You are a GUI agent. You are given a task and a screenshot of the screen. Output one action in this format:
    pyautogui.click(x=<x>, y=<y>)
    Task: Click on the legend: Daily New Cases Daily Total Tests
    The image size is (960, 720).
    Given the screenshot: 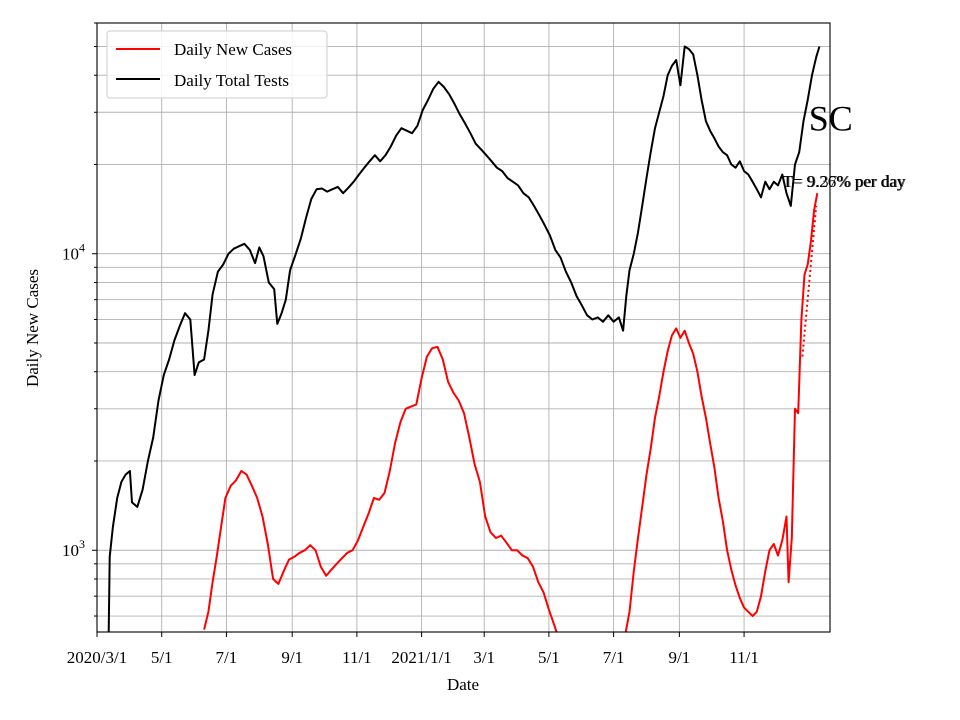 What is the action you would take?
    pyautogui.click(x=217, y=64)
    